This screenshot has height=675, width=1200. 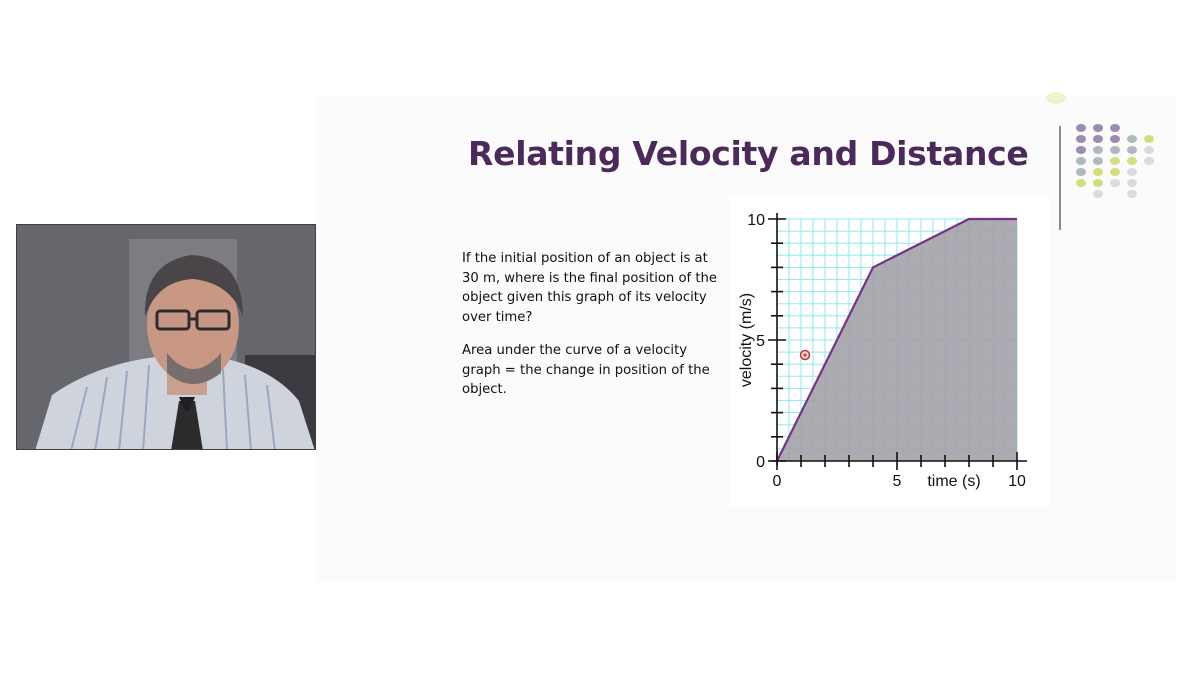 I want to click on y-axis-label: velocity (m/s), so click(x=746, y=340).